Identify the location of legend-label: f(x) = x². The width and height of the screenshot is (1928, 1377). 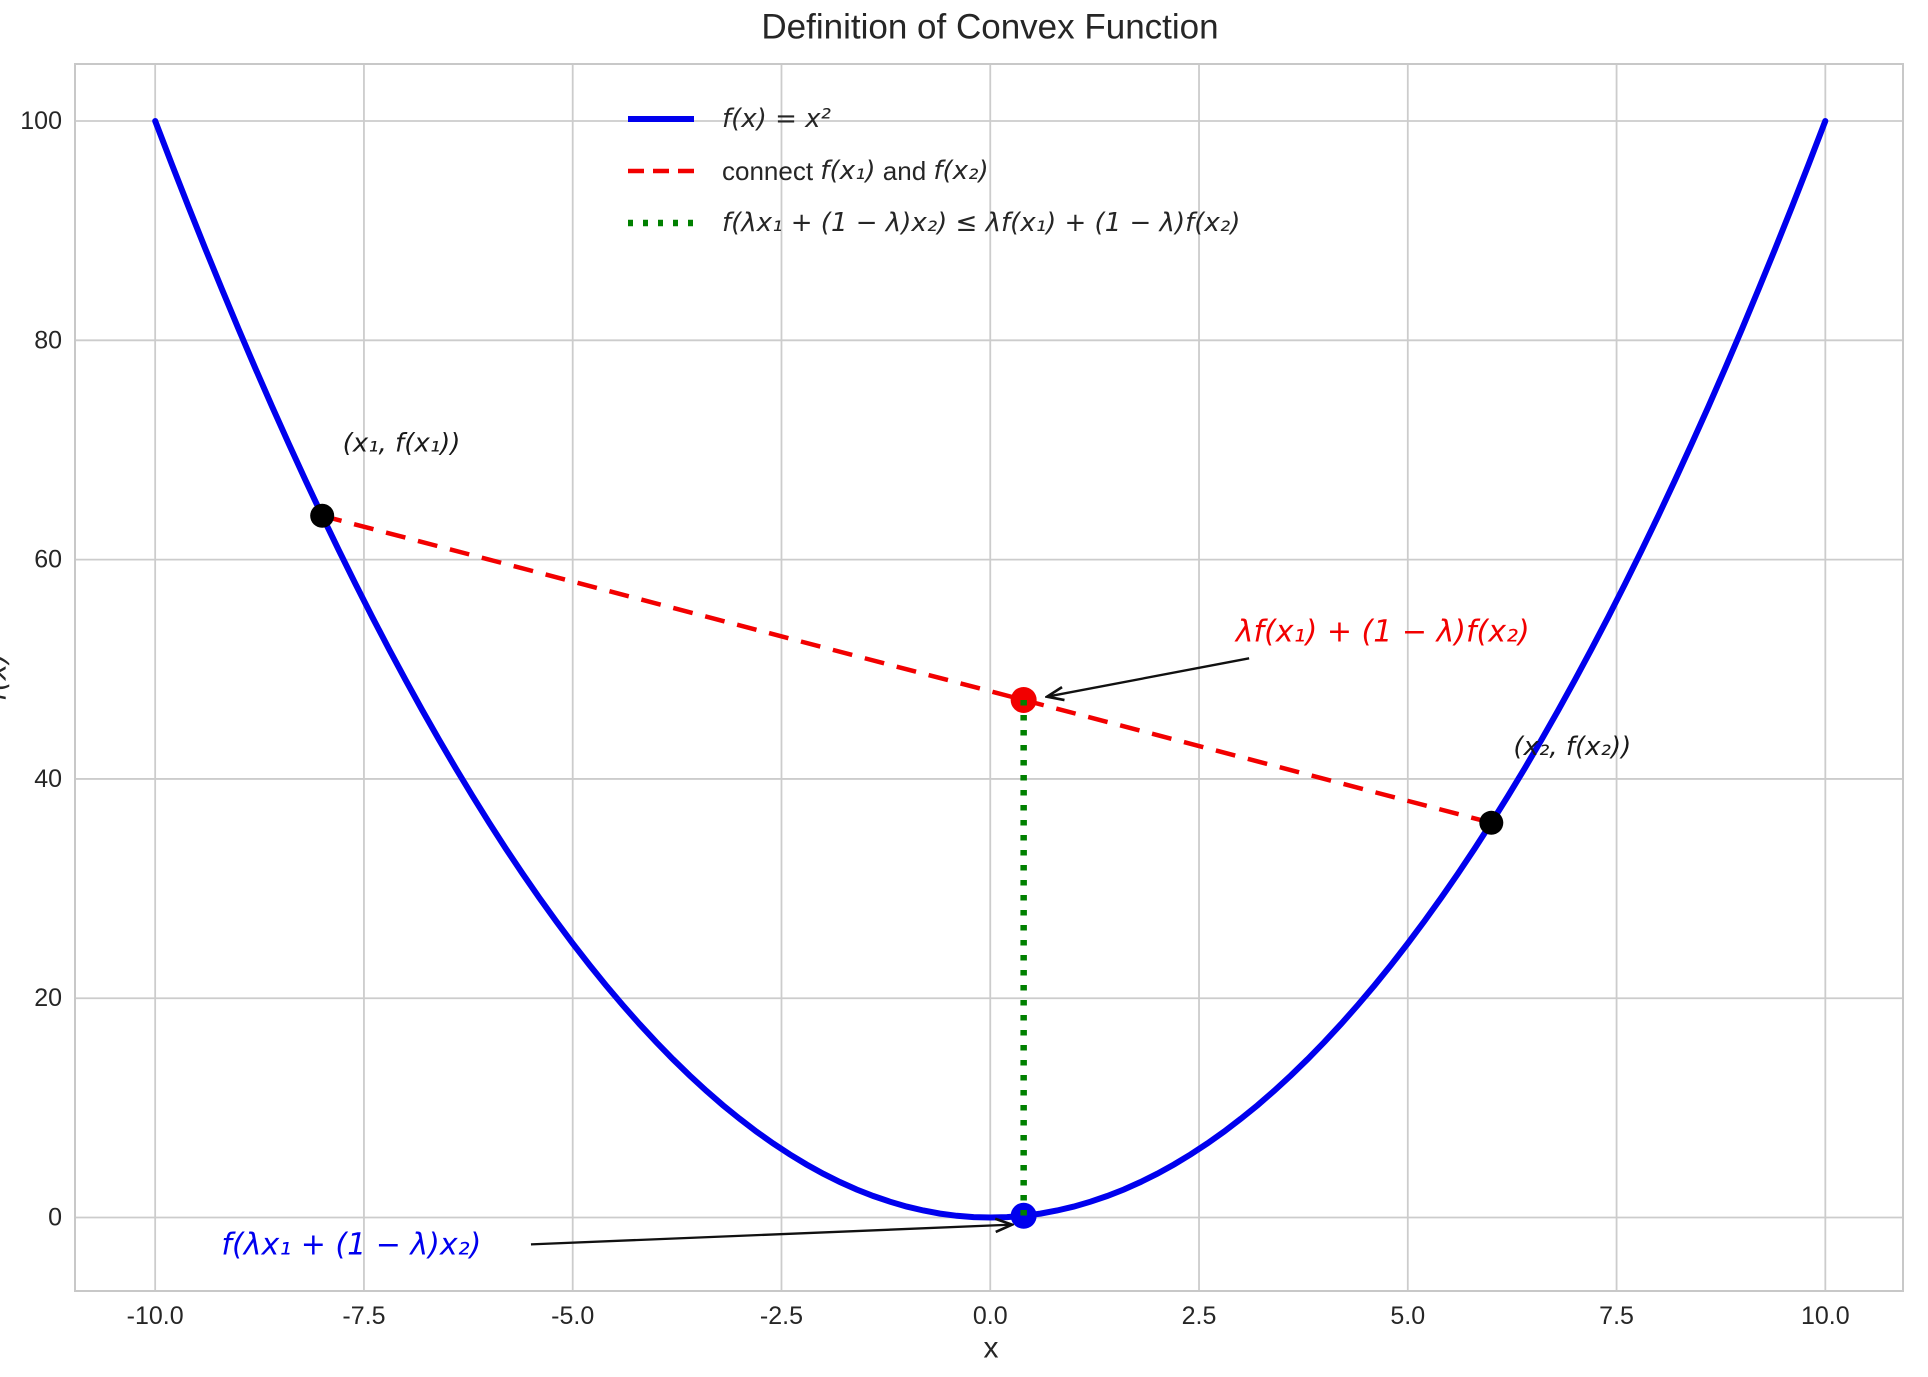
(776, 119).